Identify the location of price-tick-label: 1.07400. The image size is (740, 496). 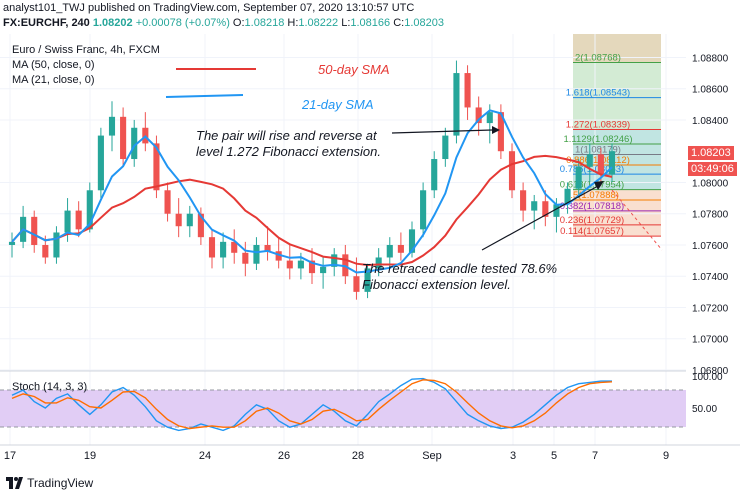
(710, 277).